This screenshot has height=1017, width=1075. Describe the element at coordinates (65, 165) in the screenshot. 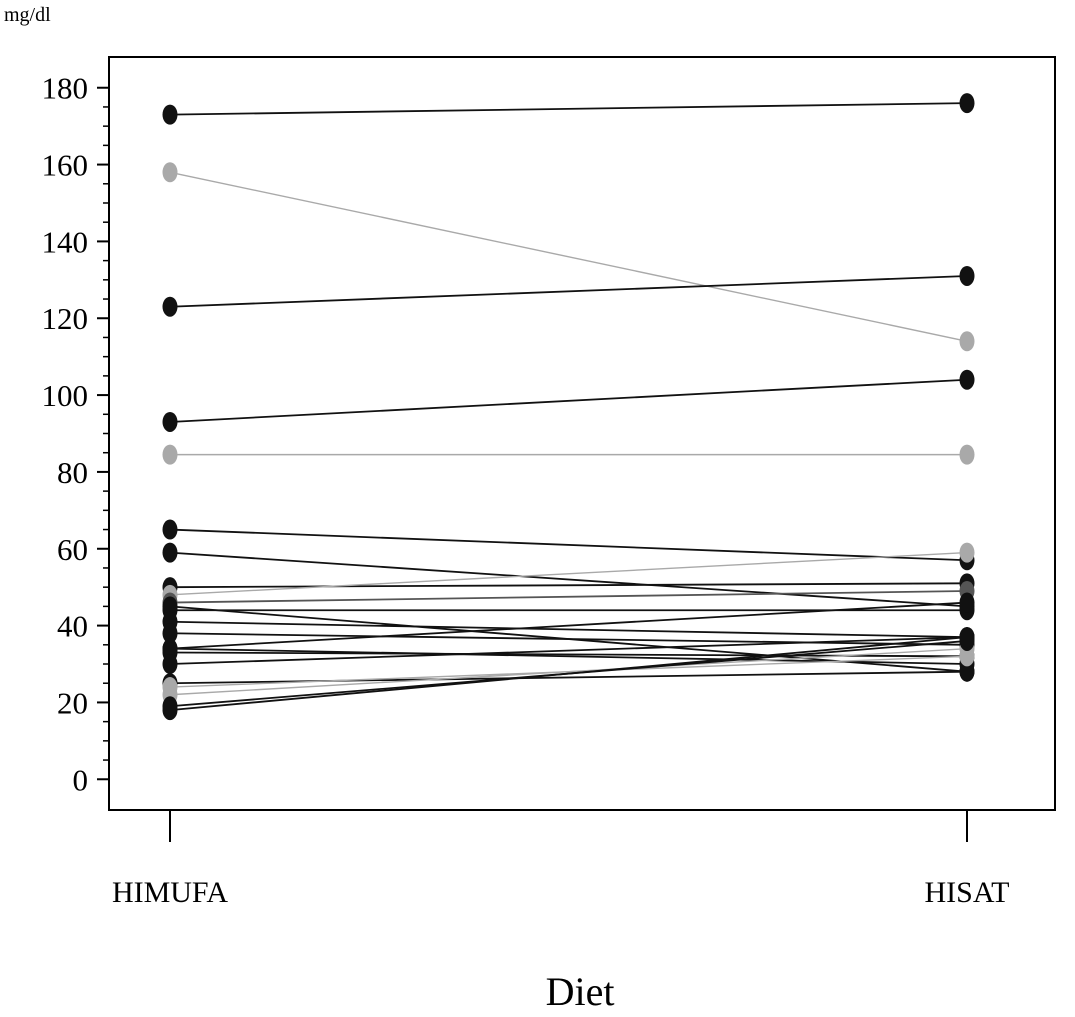

I see `y-tick-label: 160` at that location.